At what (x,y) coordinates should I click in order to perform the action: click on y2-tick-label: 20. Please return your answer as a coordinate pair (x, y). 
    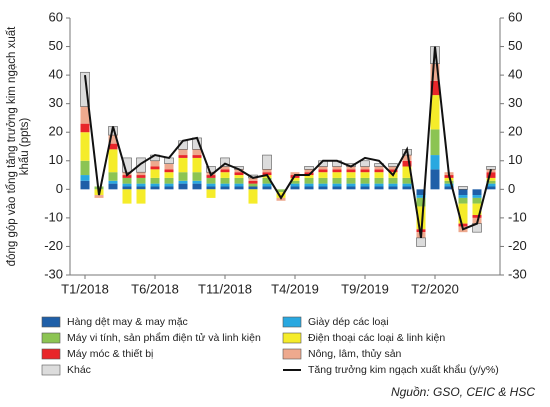
    Looking at the image, I should click on (515, 131).